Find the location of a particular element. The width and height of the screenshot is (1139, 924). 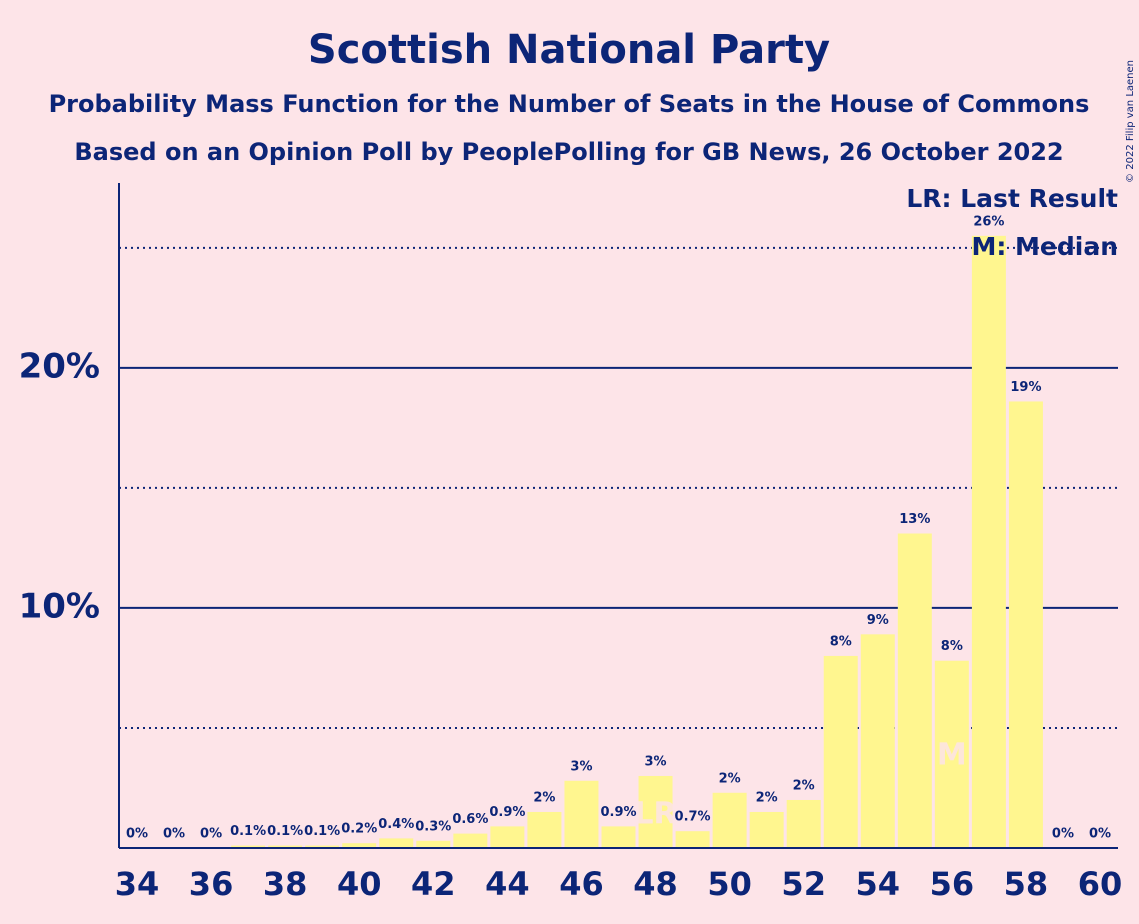

y-tick-label: 10% is located at coordinates (59, 606).